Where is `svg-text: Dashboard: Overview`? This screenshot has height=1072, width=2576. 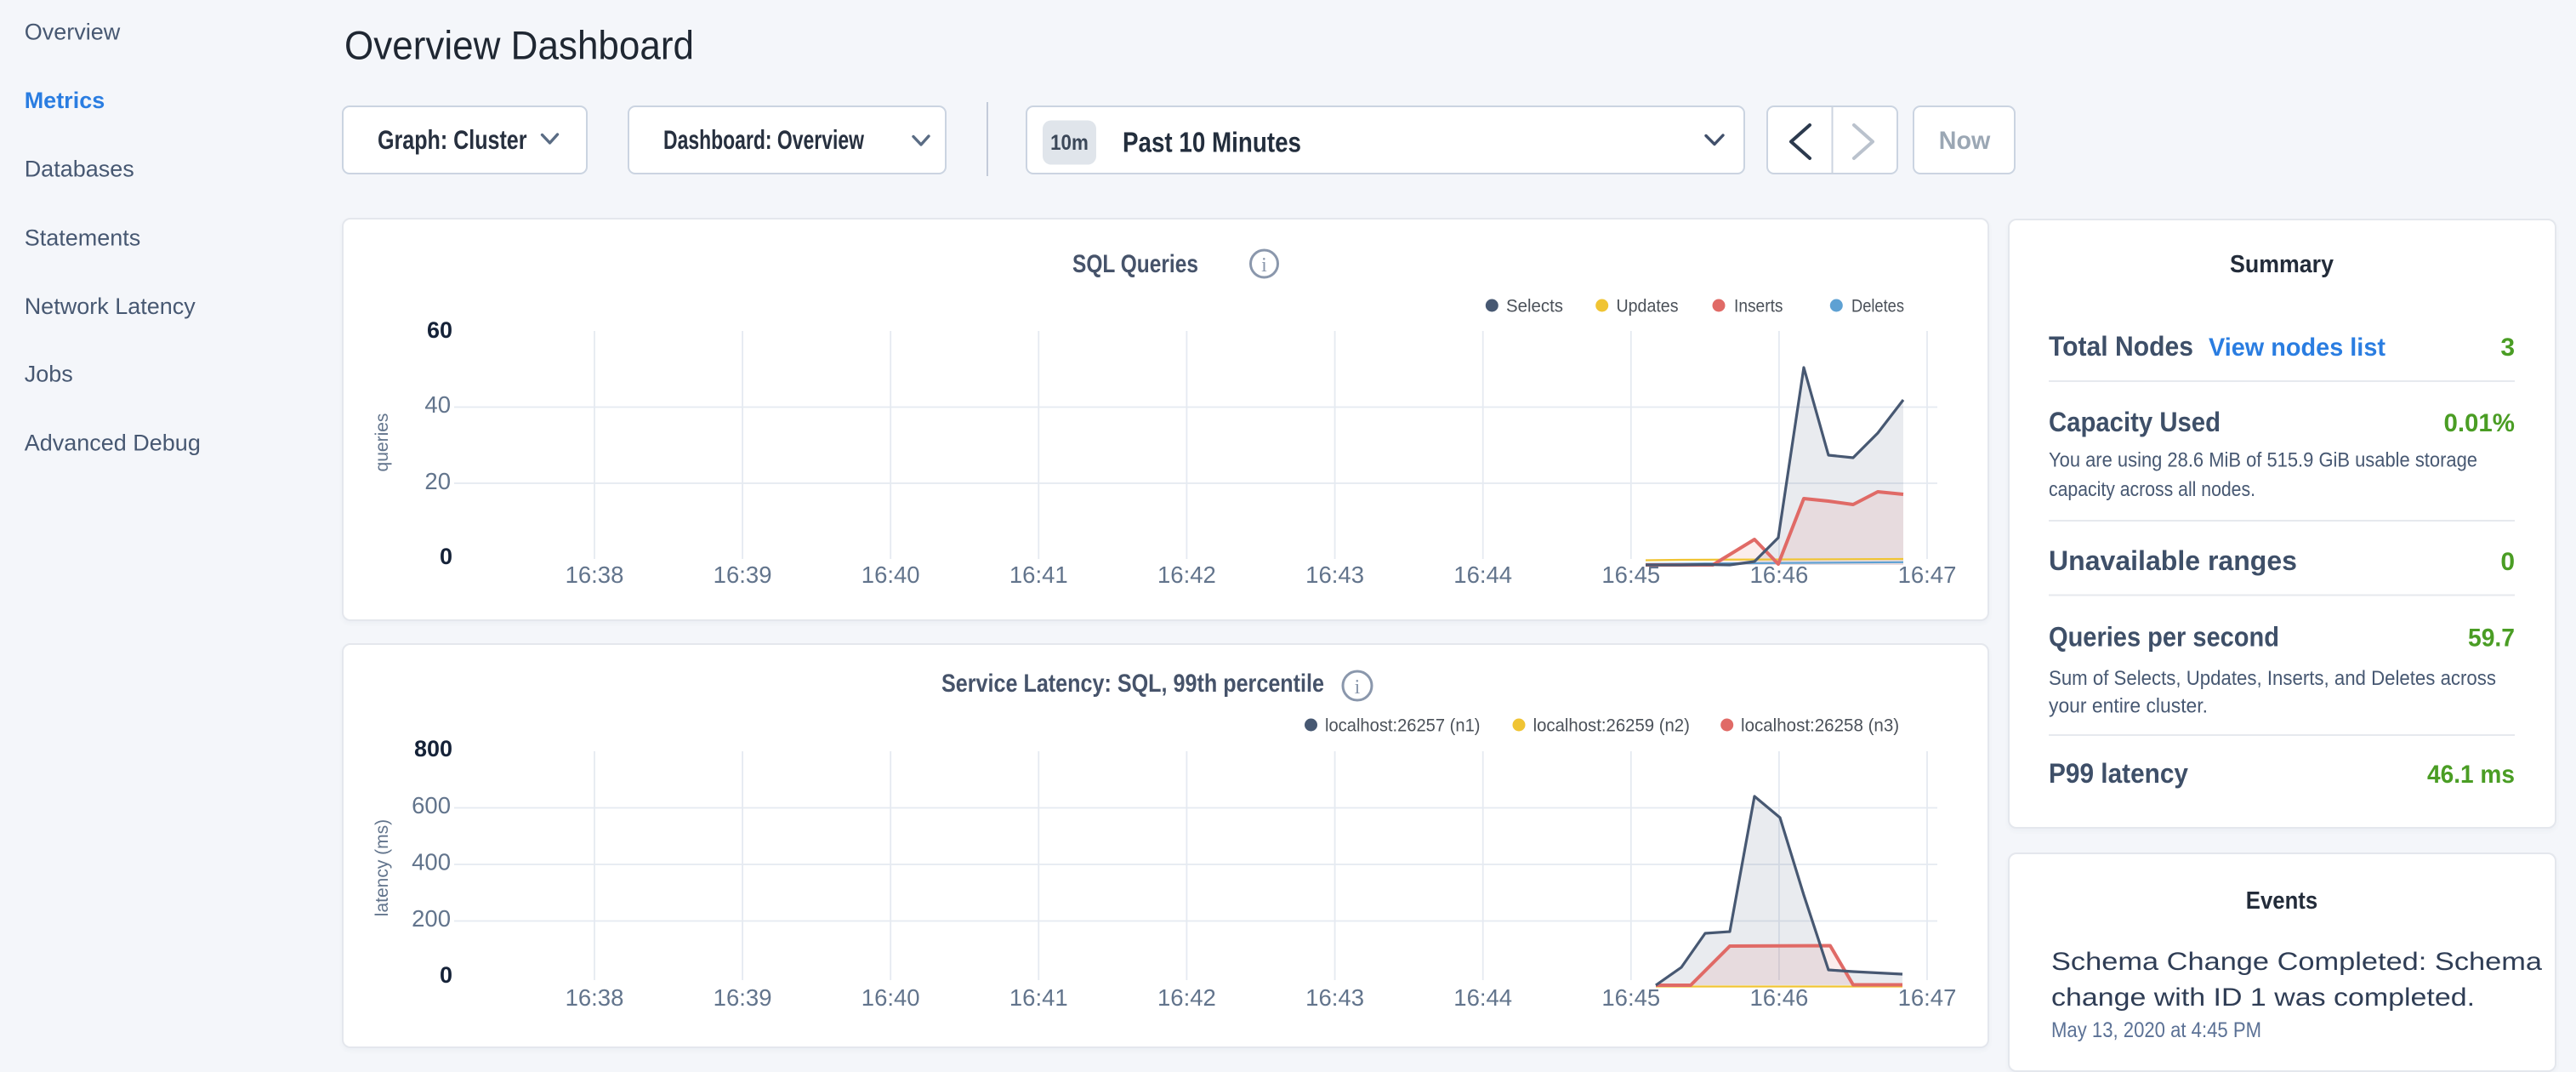 svg-text: Dashboard: Overview is located at coordinates (763, 139).